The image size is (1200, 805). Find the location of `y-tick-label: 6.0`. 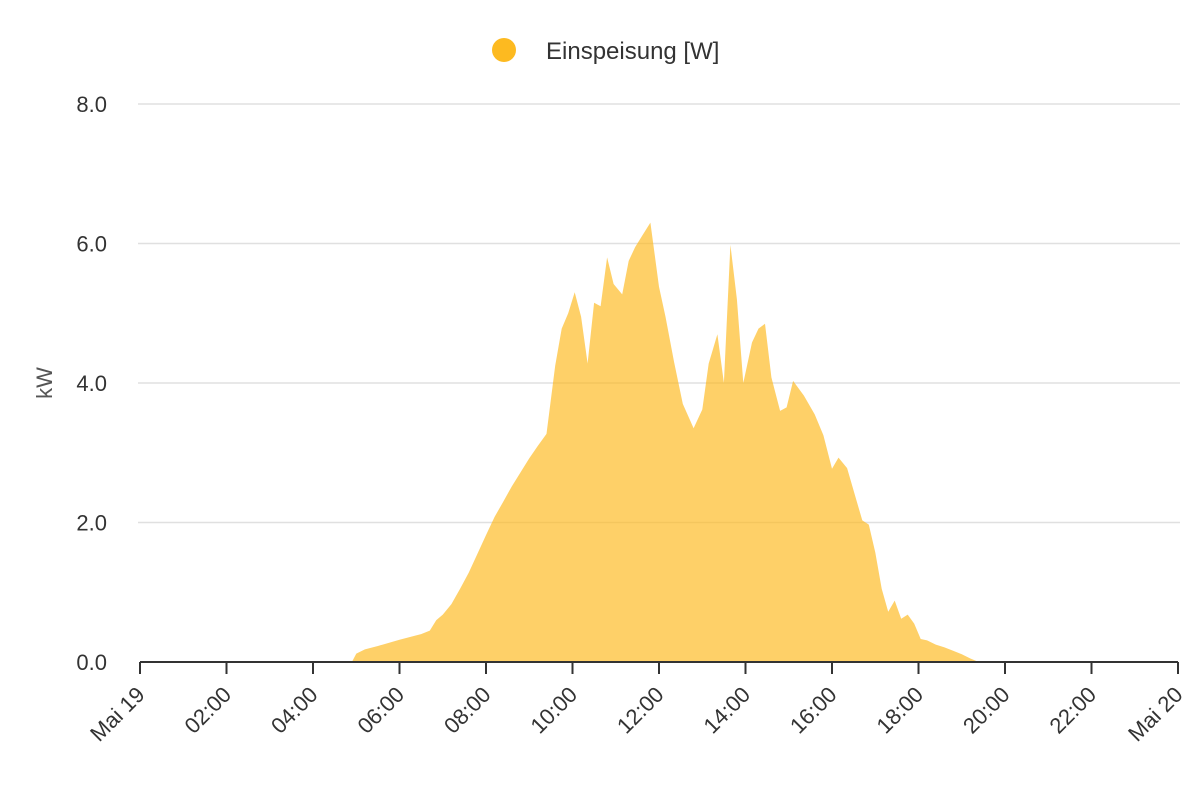

y-tick-label: 6.0 is located at coordinates (91, 244).